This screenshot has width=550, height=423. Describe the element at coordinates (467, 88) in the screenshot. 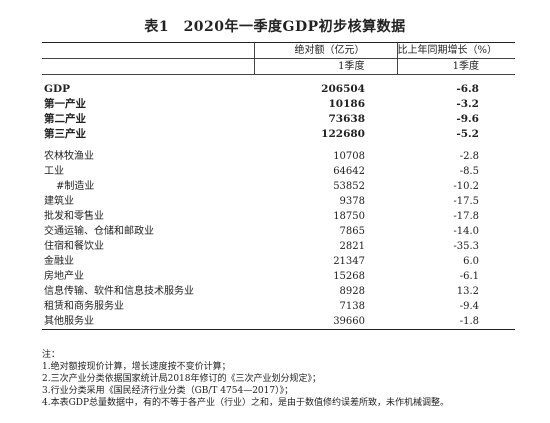

I see `row-growth: -6.8` at that location.